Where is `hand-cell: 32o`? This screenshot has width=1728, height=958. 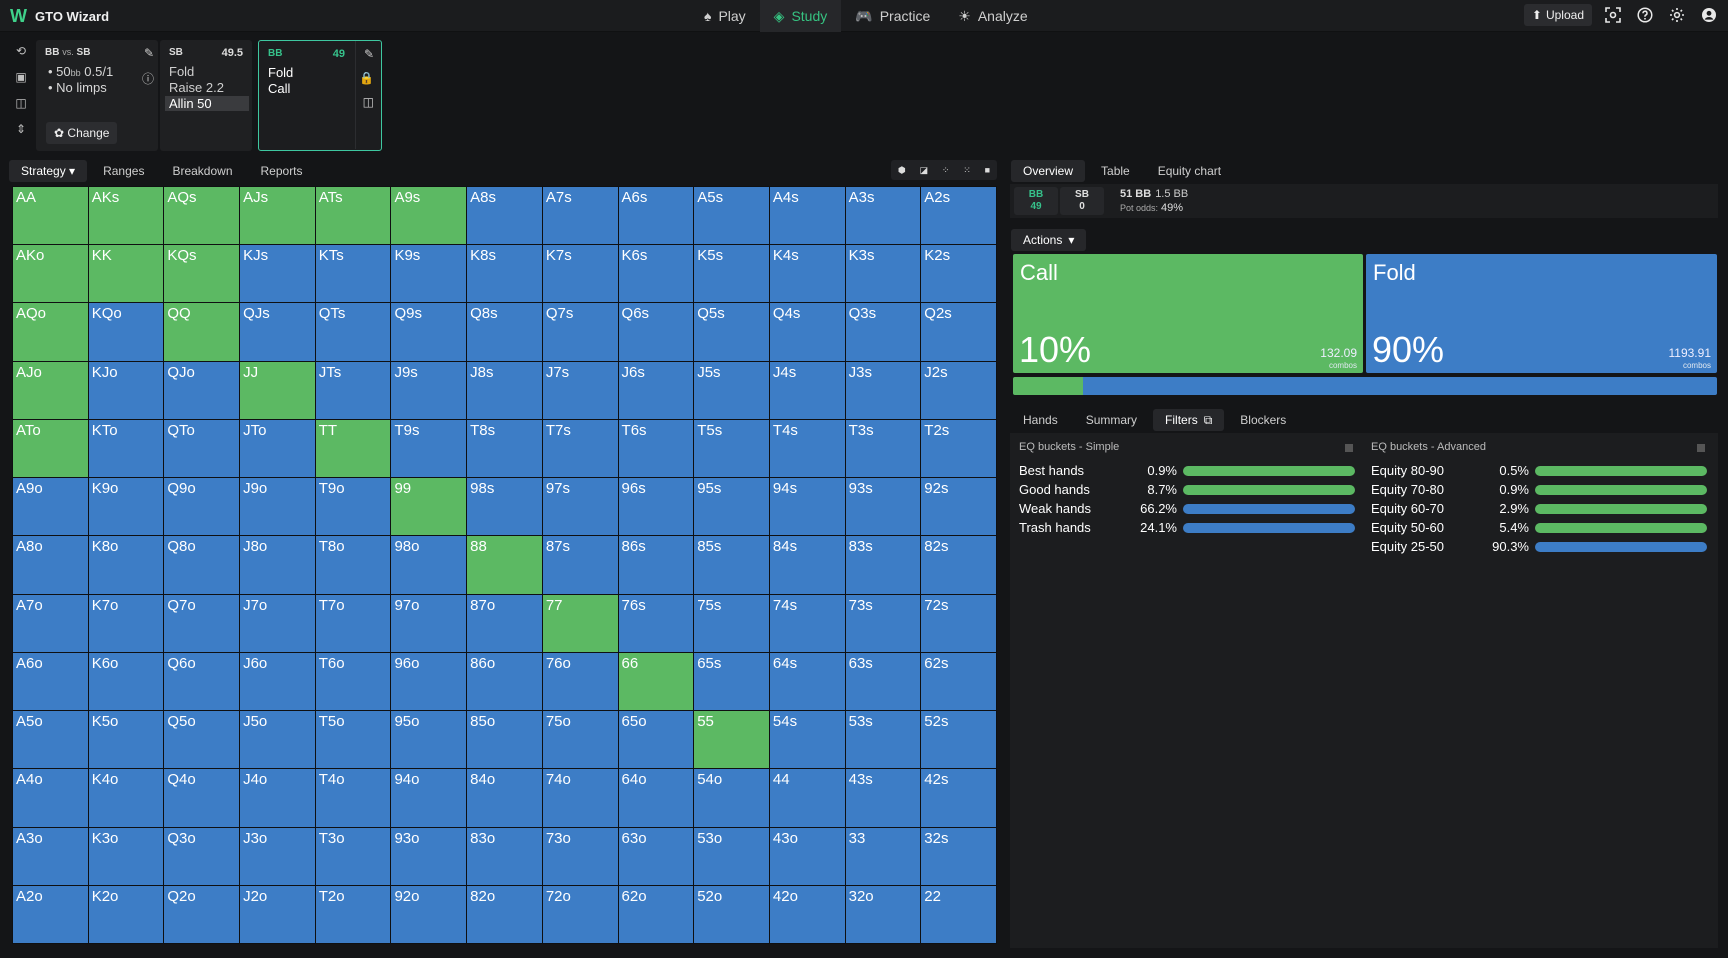
hand-cell: 32o is located at coordinates (883, 914).